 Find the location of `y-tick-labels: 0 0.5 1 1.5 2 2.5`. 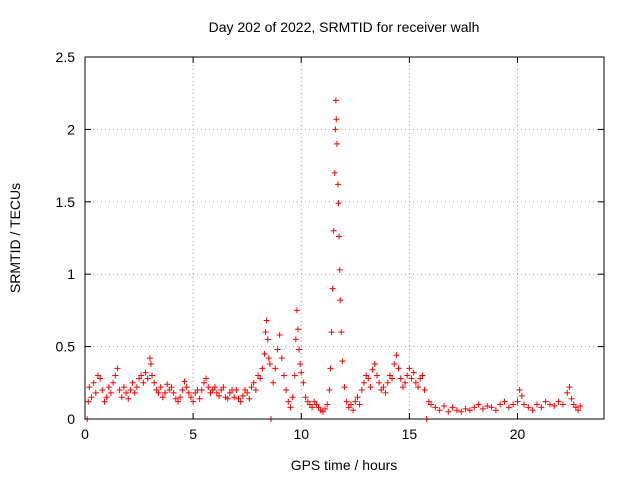

y-tick-labels: 0 0.5 1 1.5 2 2.5 is located at coordinates (66, 238).